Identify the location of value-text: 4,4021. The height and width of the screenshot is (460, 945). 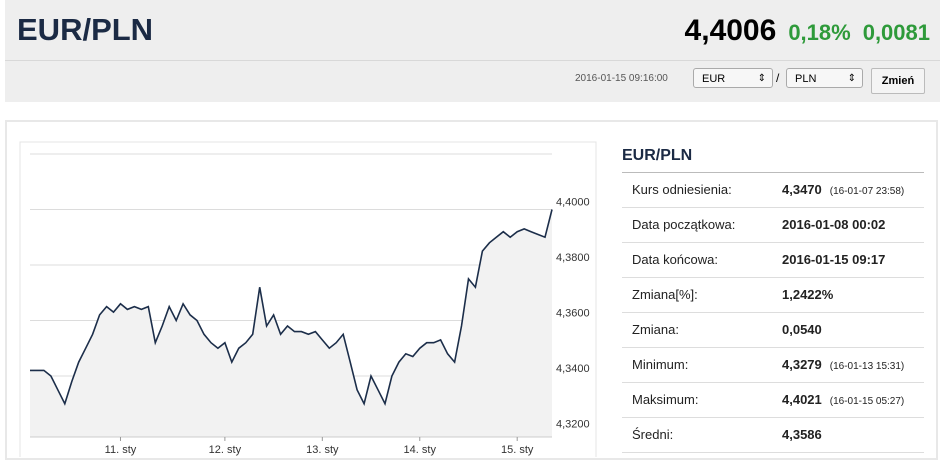
(802, 399).